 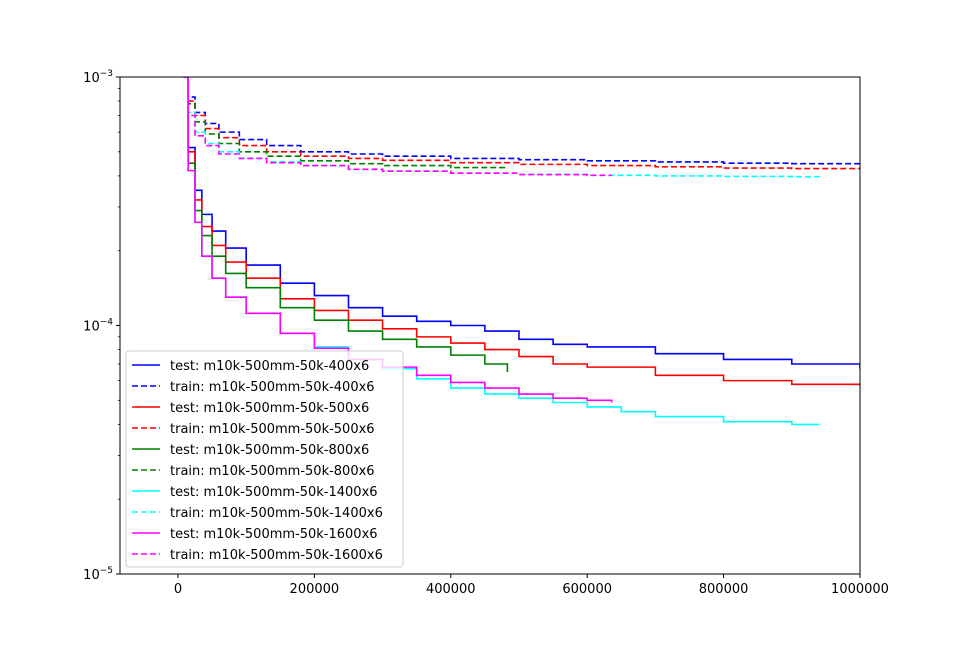 I want to click on x-tick-label: 400000, so click(x=451, y=589).